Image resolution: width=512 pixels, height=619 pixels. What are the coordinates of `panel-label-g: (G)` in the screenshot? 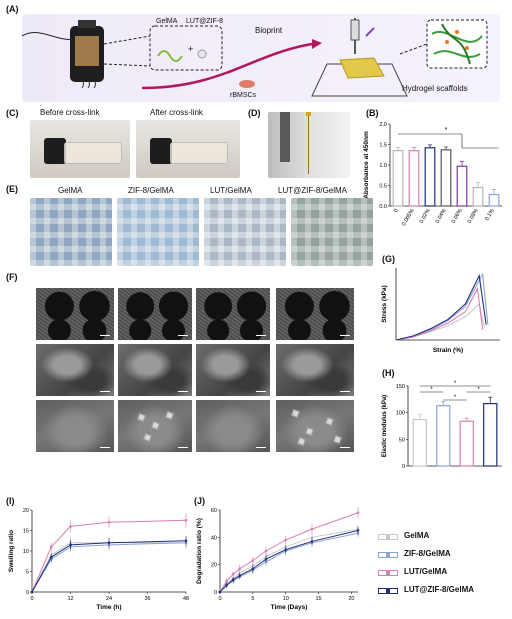 It's located at (388, 259).